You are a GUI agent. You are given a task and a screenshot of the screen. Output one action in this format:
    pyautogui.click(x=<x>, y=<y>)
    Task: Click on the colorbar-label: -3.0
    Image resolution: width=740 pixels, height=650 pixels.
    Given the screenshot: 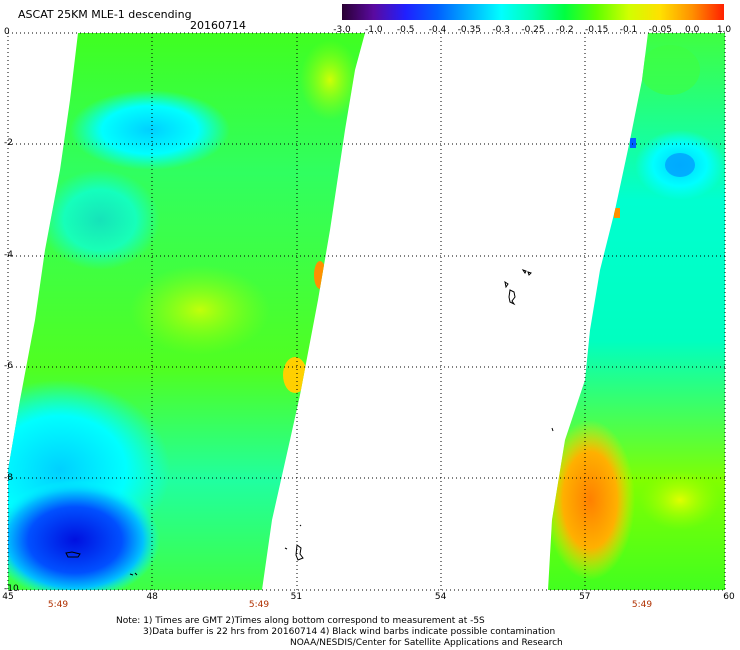 What is the action you would take?
    pyautogui.click(x=342, y=30)
    